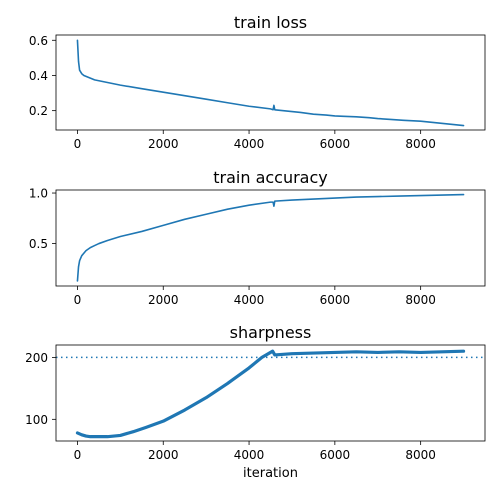 This screenshot has width=500, height=500. Describe the element at coordinates (38, 244) in the screenshot. I see `y-tick-label: 0.5` at that location.